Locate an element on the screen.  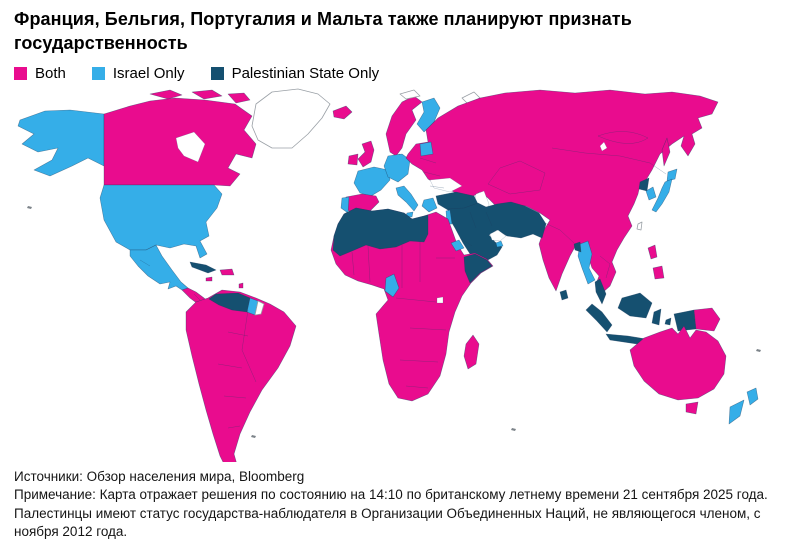
region-iceland is located at coordinates (342, 112).